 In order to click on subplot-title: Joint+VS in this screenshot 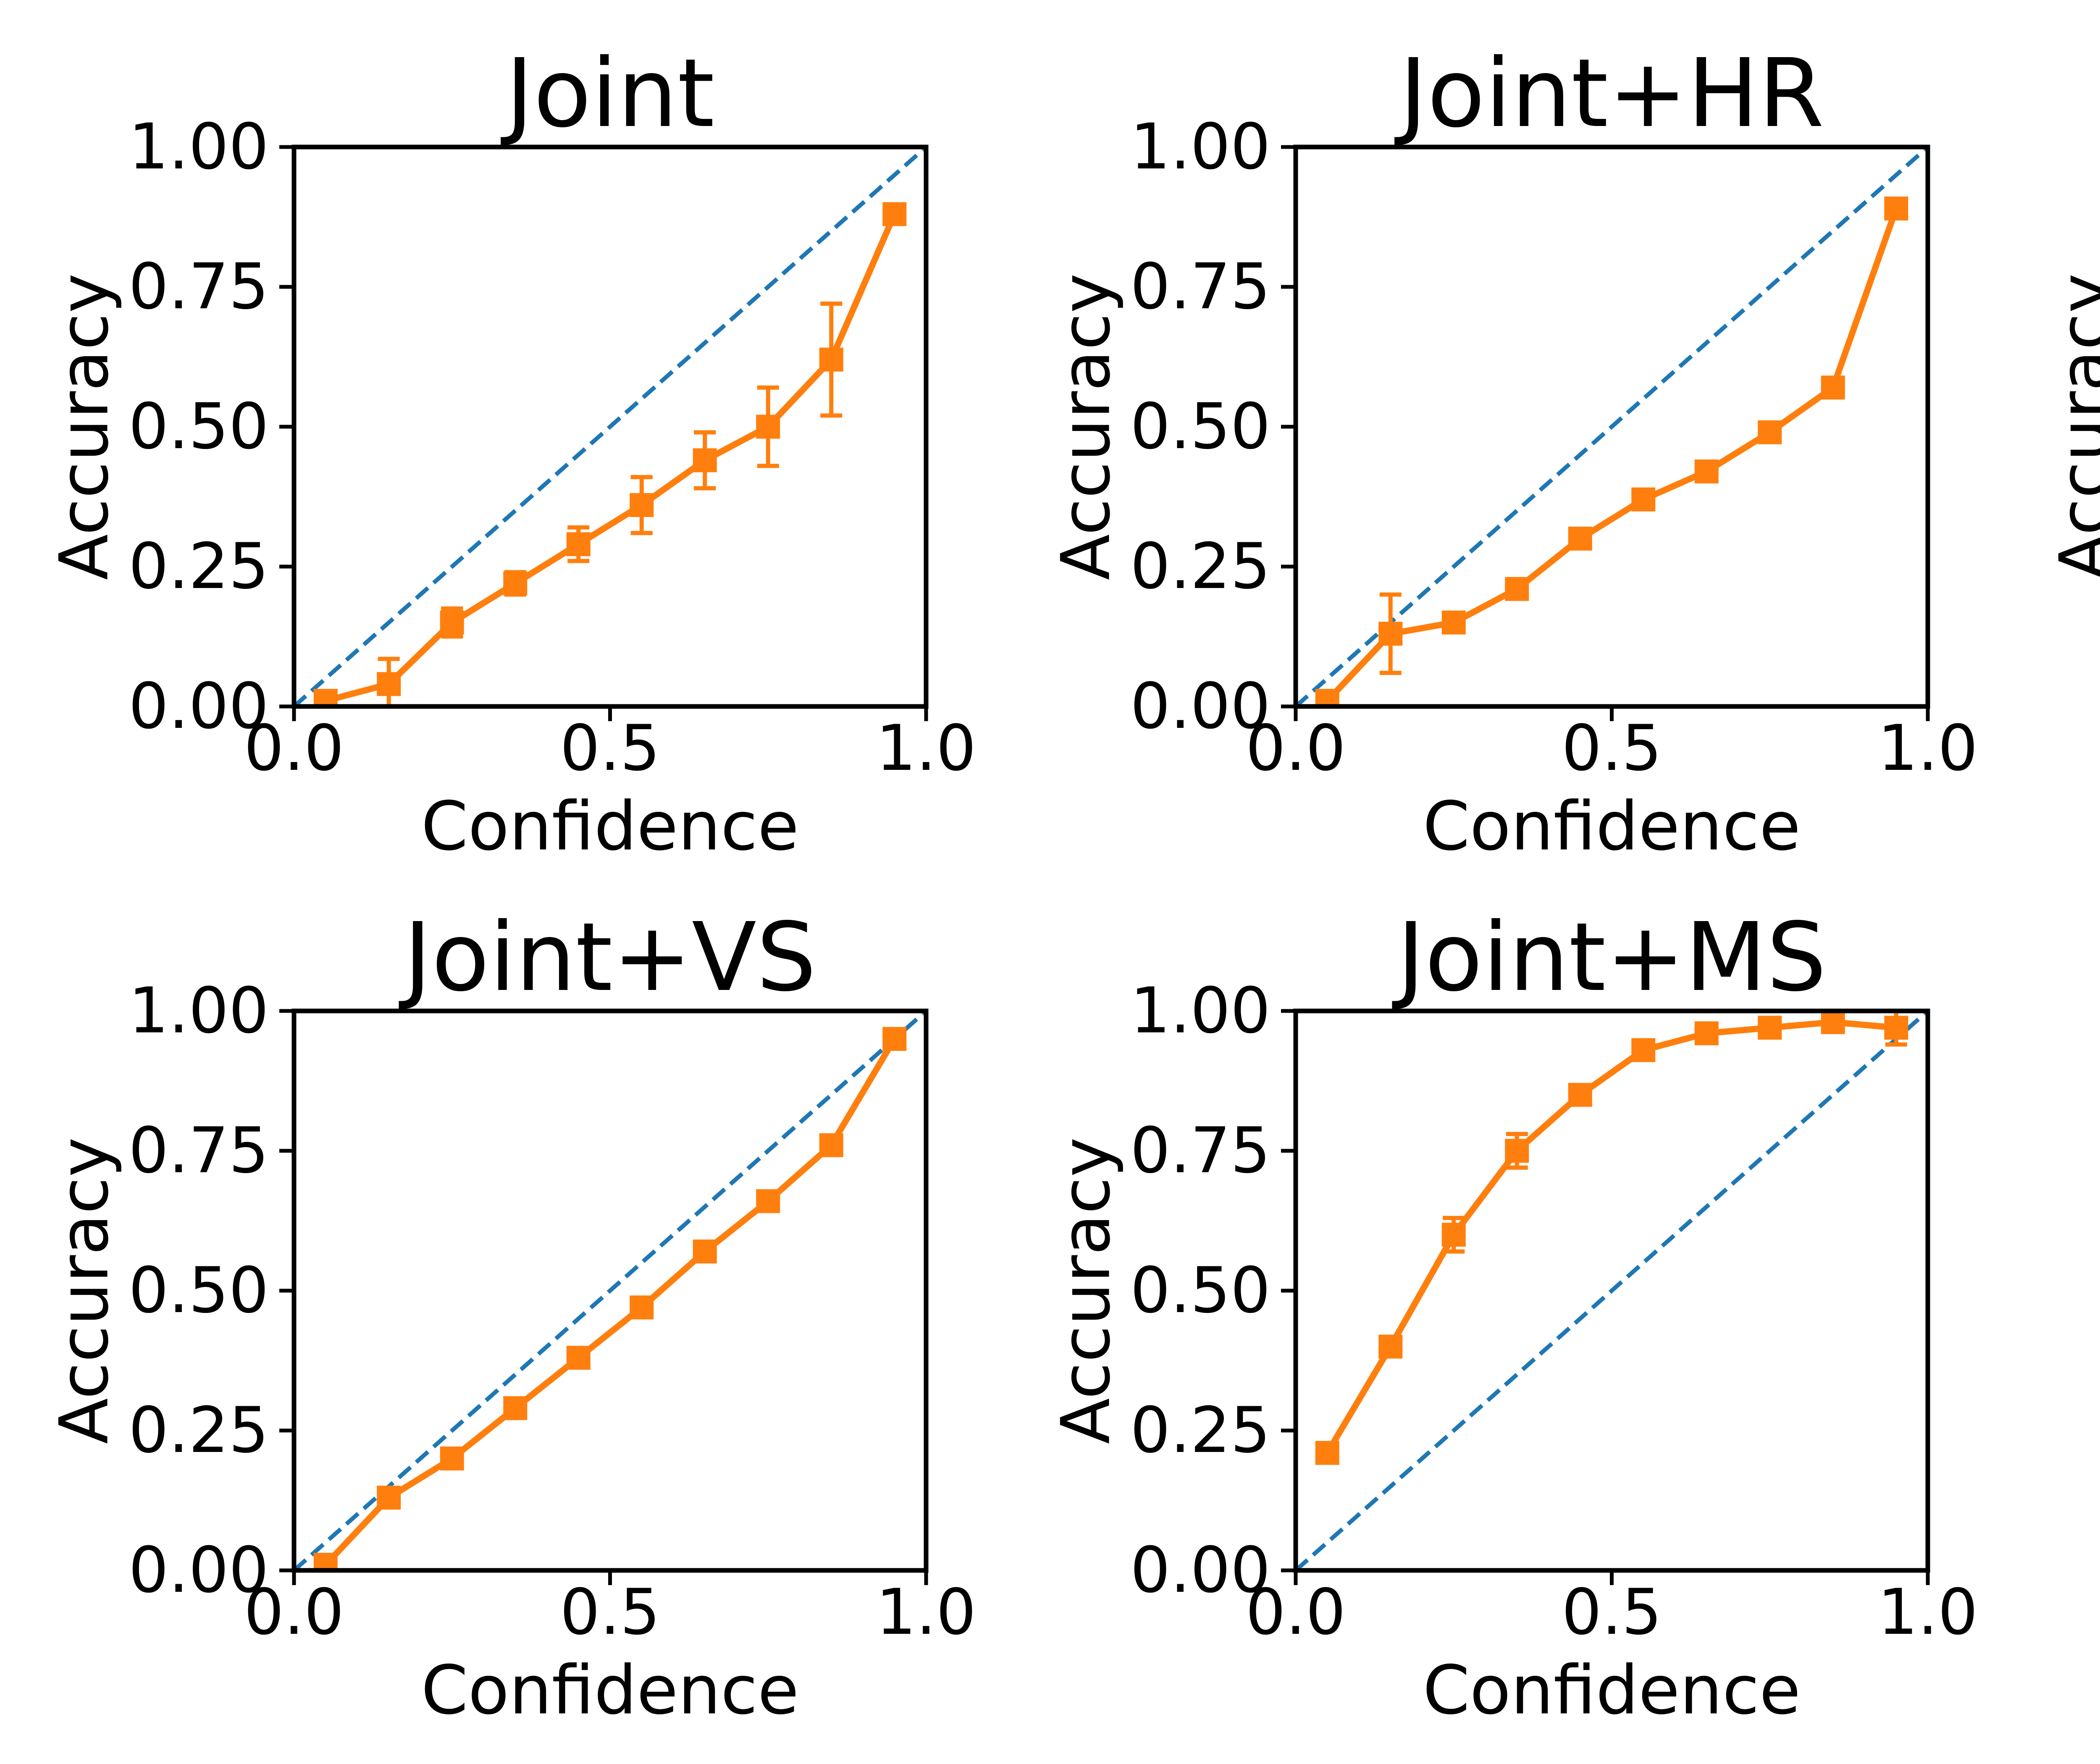, I will do `click(607, 958)`.